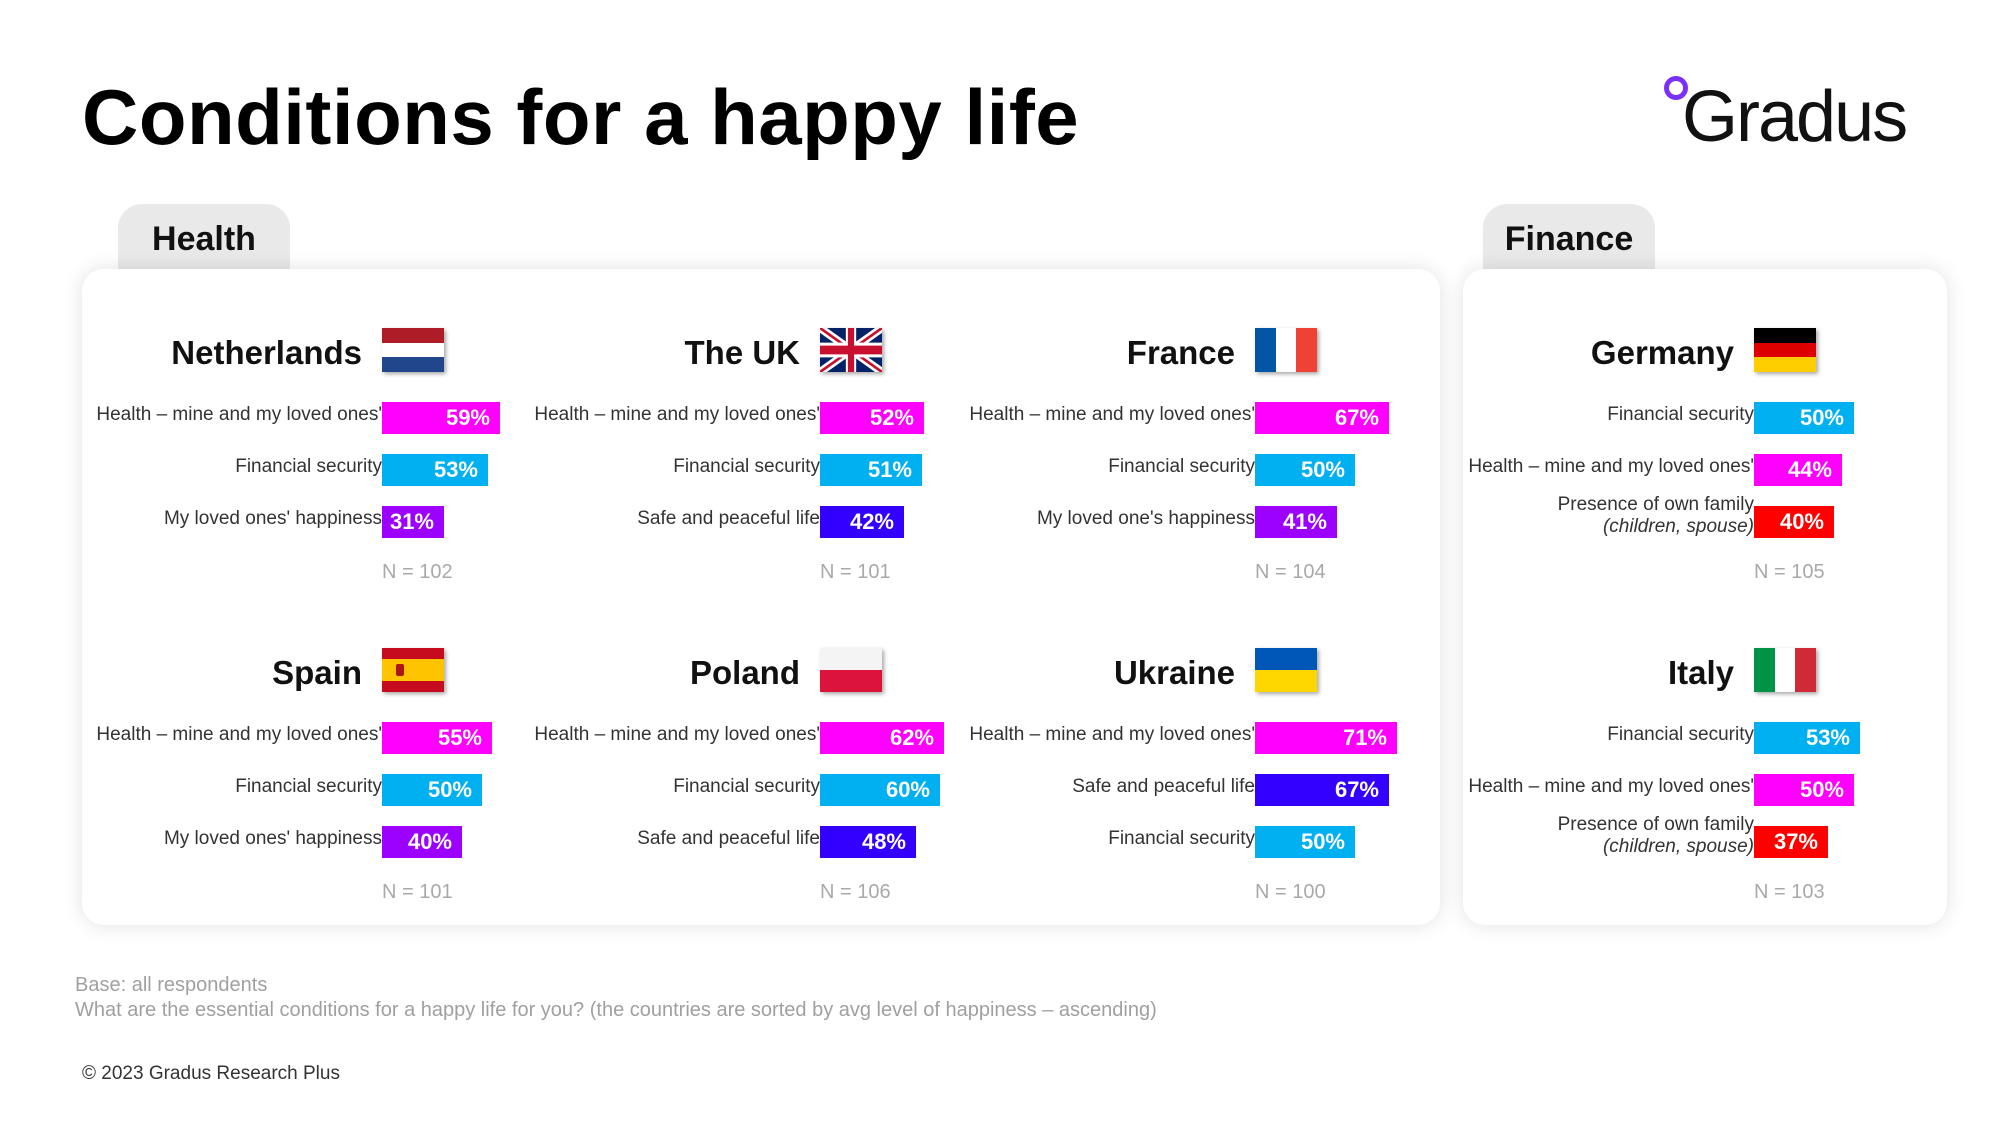  I want to click on bar-value-label: 31%, so click(411, 521).